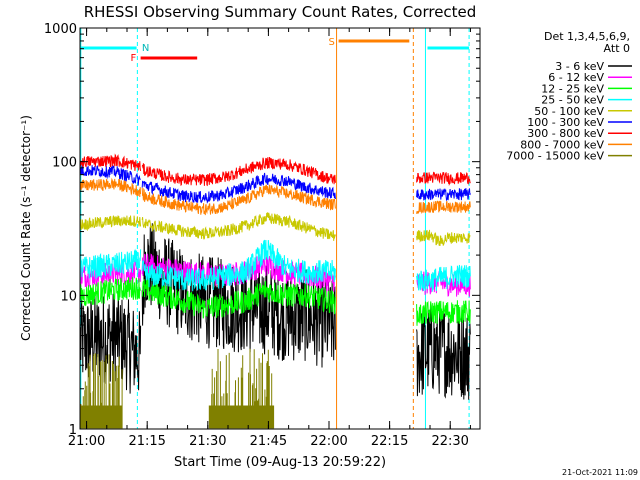  I want to click on series-800-7000kev, so click(275, 196).